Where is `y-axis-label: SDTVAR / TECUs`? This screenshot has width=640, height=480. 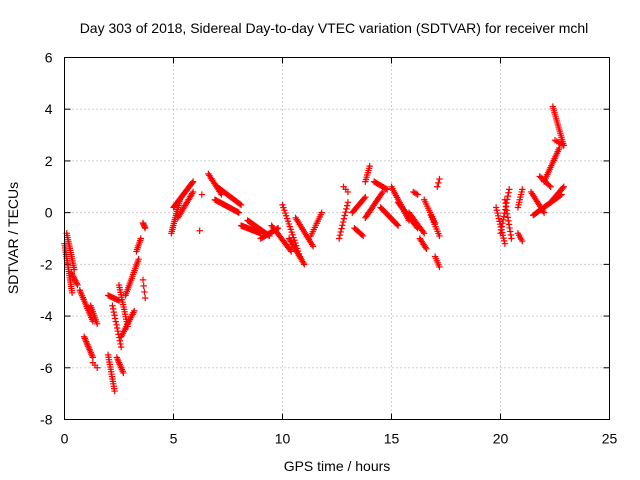 y-axis-label: SDTVAR / TECUs is located at coordinates (13, 238).